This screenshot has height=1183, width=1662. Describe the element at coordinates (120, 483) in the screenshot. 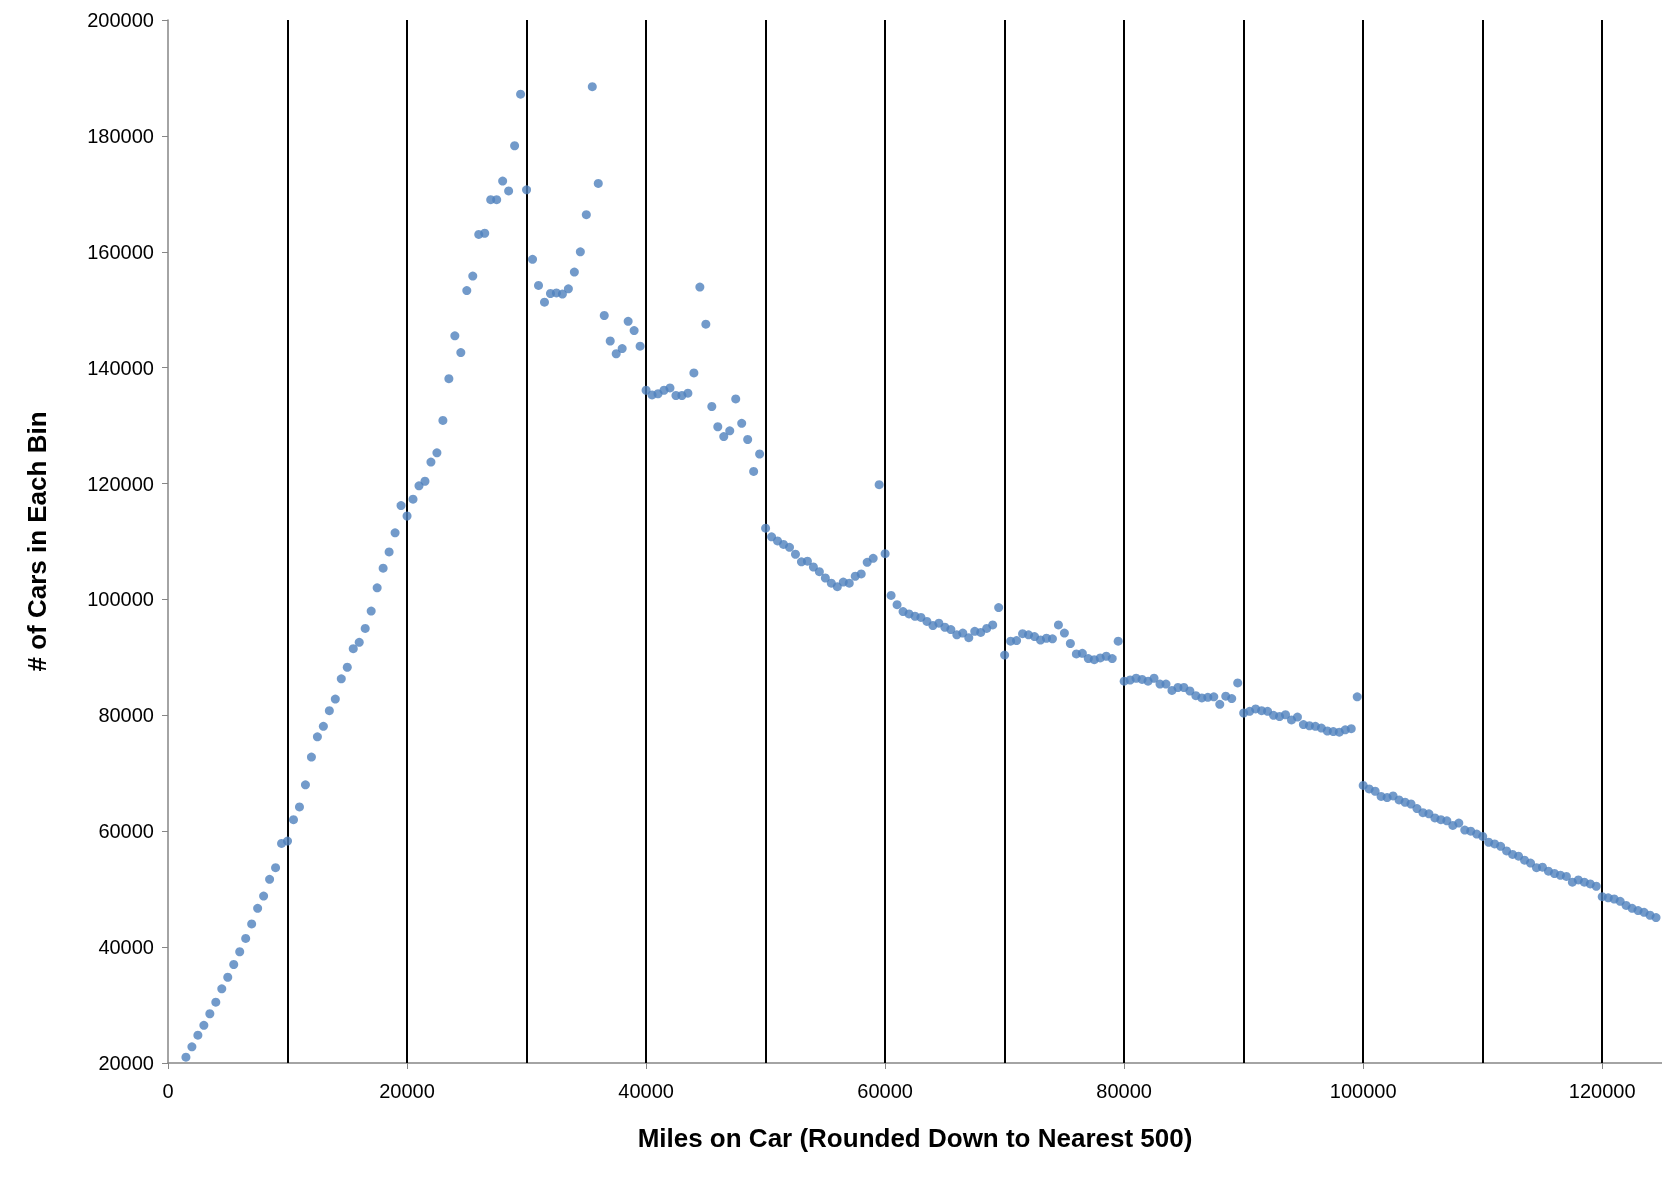

I see `y-tick-label: 120000` at that location.